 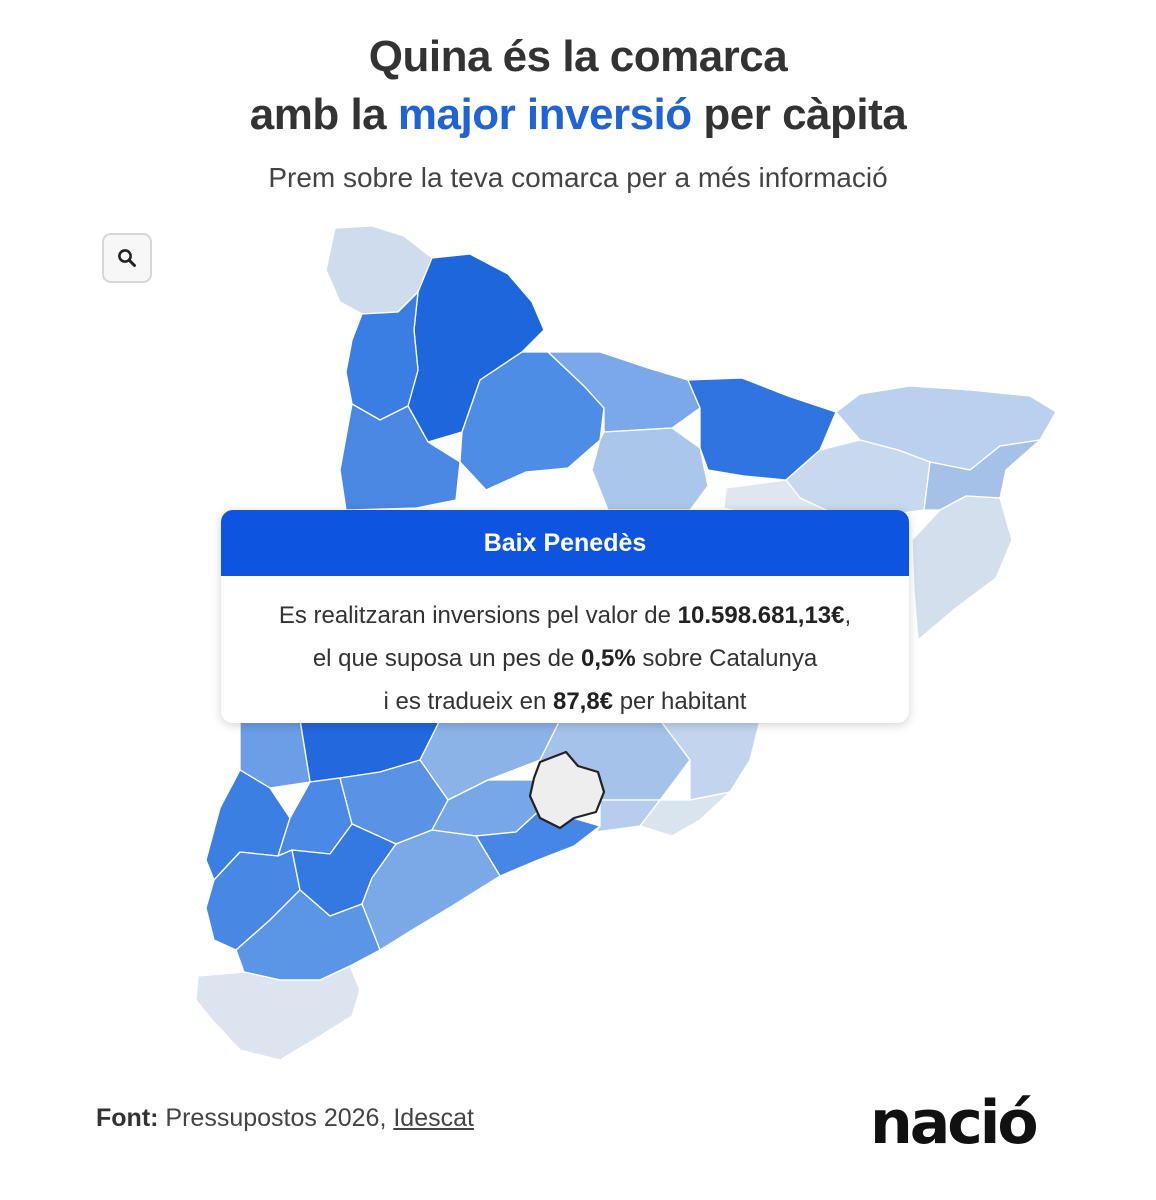 What do you see at coordinates (276, 1118) in the screenshot?
I see `source-text: Pressupostos 2026,` at bounding box center [276, 1118].